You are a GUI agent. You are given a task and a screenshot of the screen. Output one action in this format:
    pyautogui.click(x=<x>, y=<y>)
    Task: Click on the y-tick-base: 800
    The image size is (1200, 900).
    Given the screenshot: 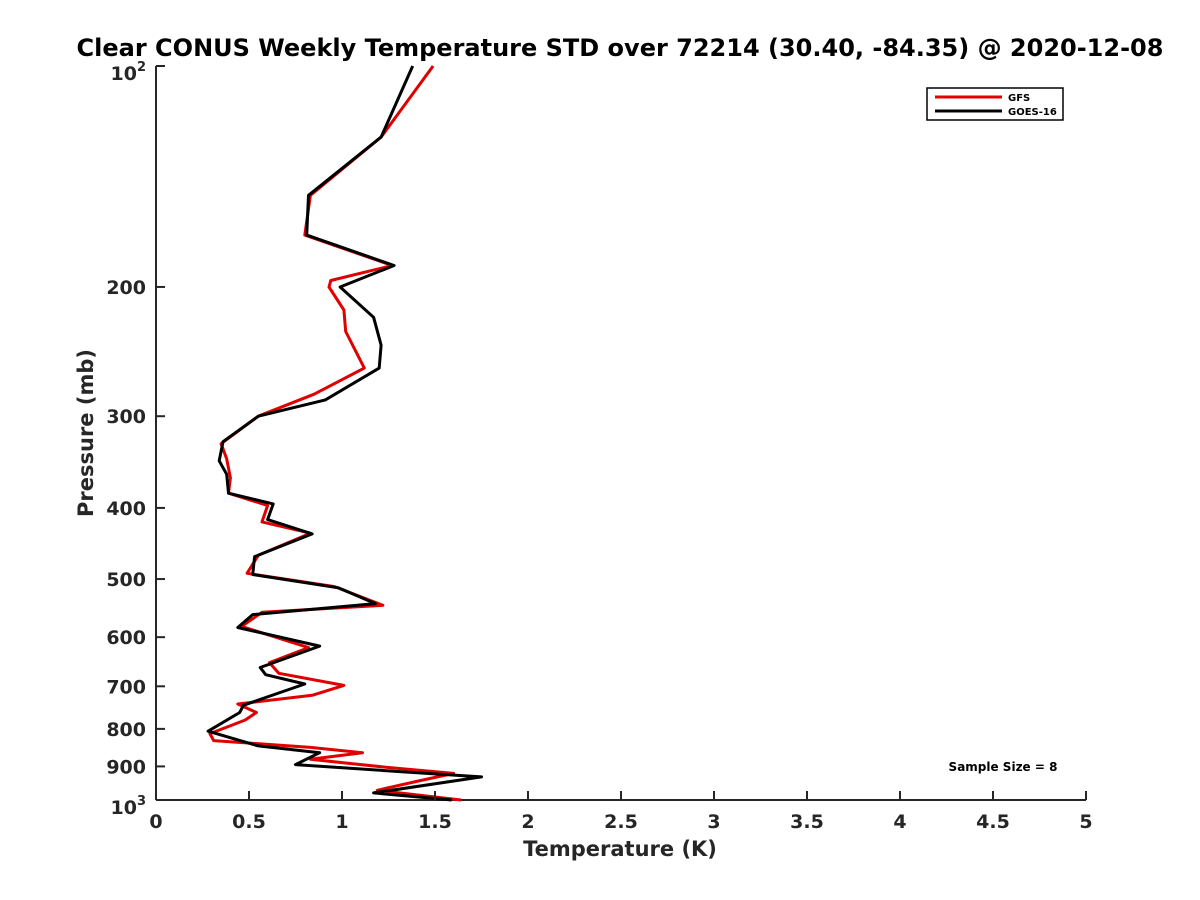 What is the action you would take?
    pyautogui.click(x=126, y=730)
    